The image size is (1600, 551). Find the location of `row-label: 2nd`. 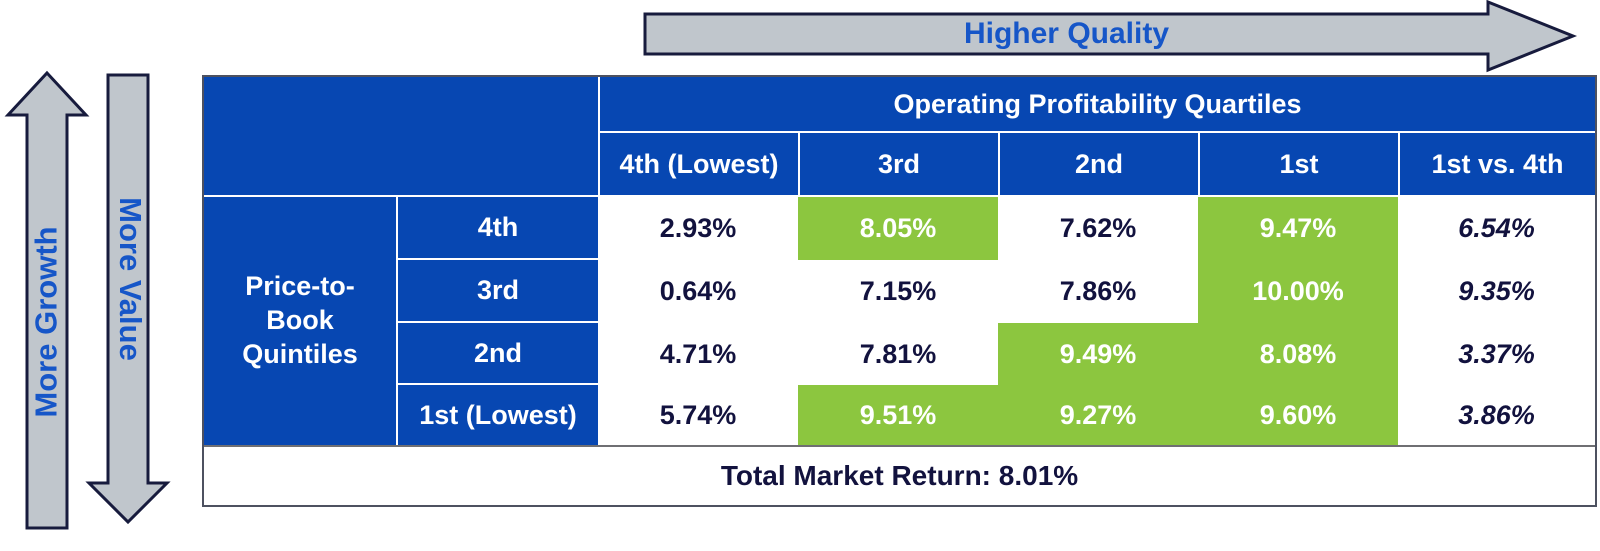

row-label: 2nd is located at coordinates (498, 354).